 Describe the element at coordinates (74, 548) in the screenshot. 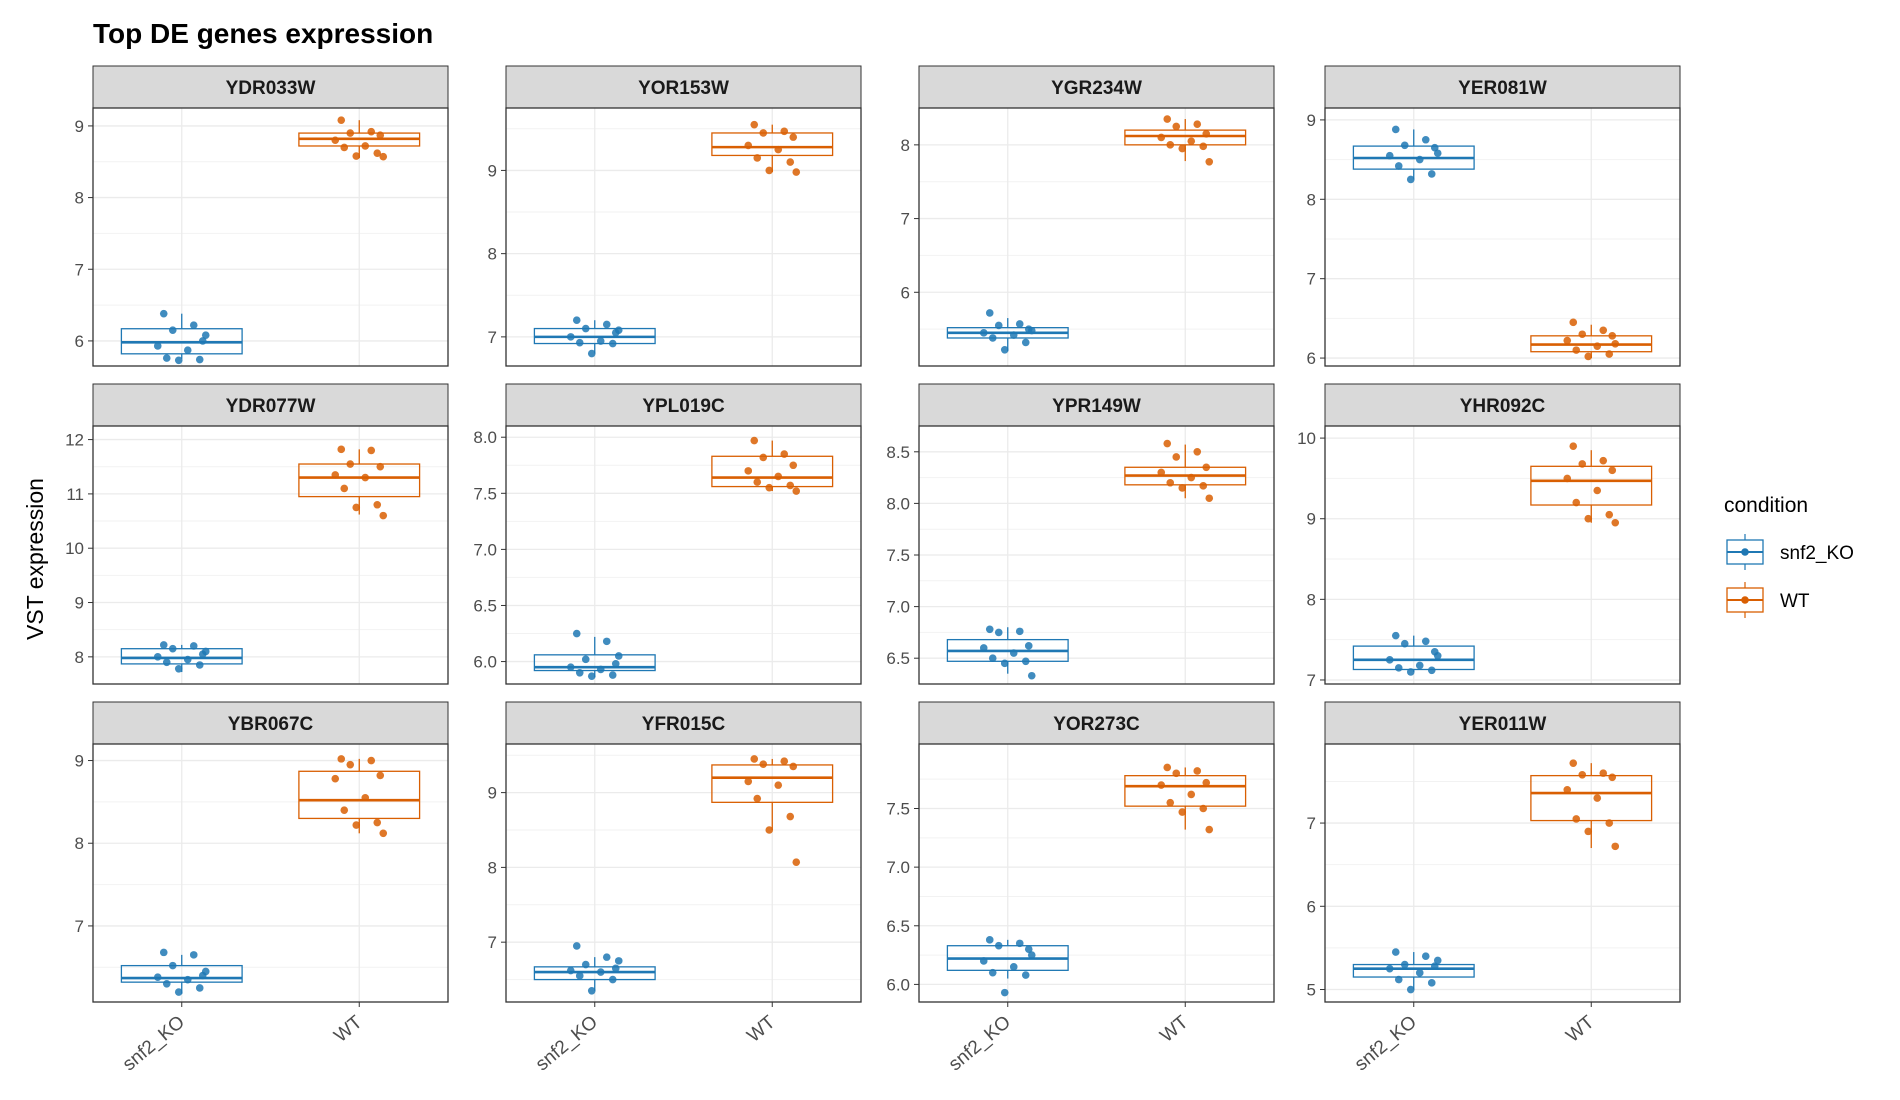

I see `y-tick-label: 10` at that location.